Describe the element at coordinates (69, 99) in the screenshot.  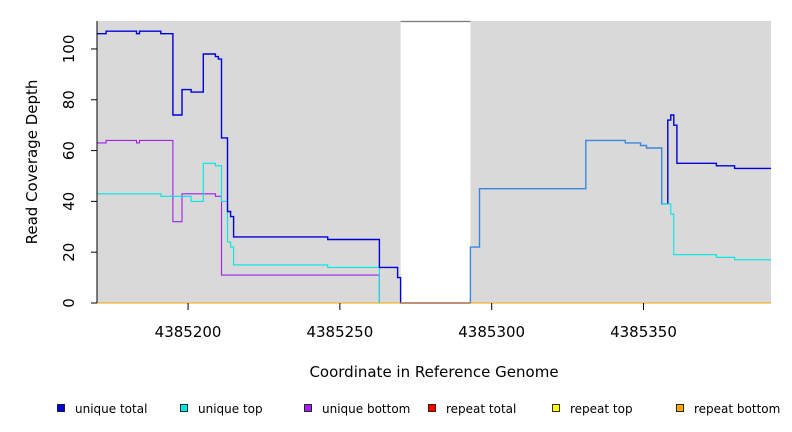
I see `y-tick-label: 80` at that location.